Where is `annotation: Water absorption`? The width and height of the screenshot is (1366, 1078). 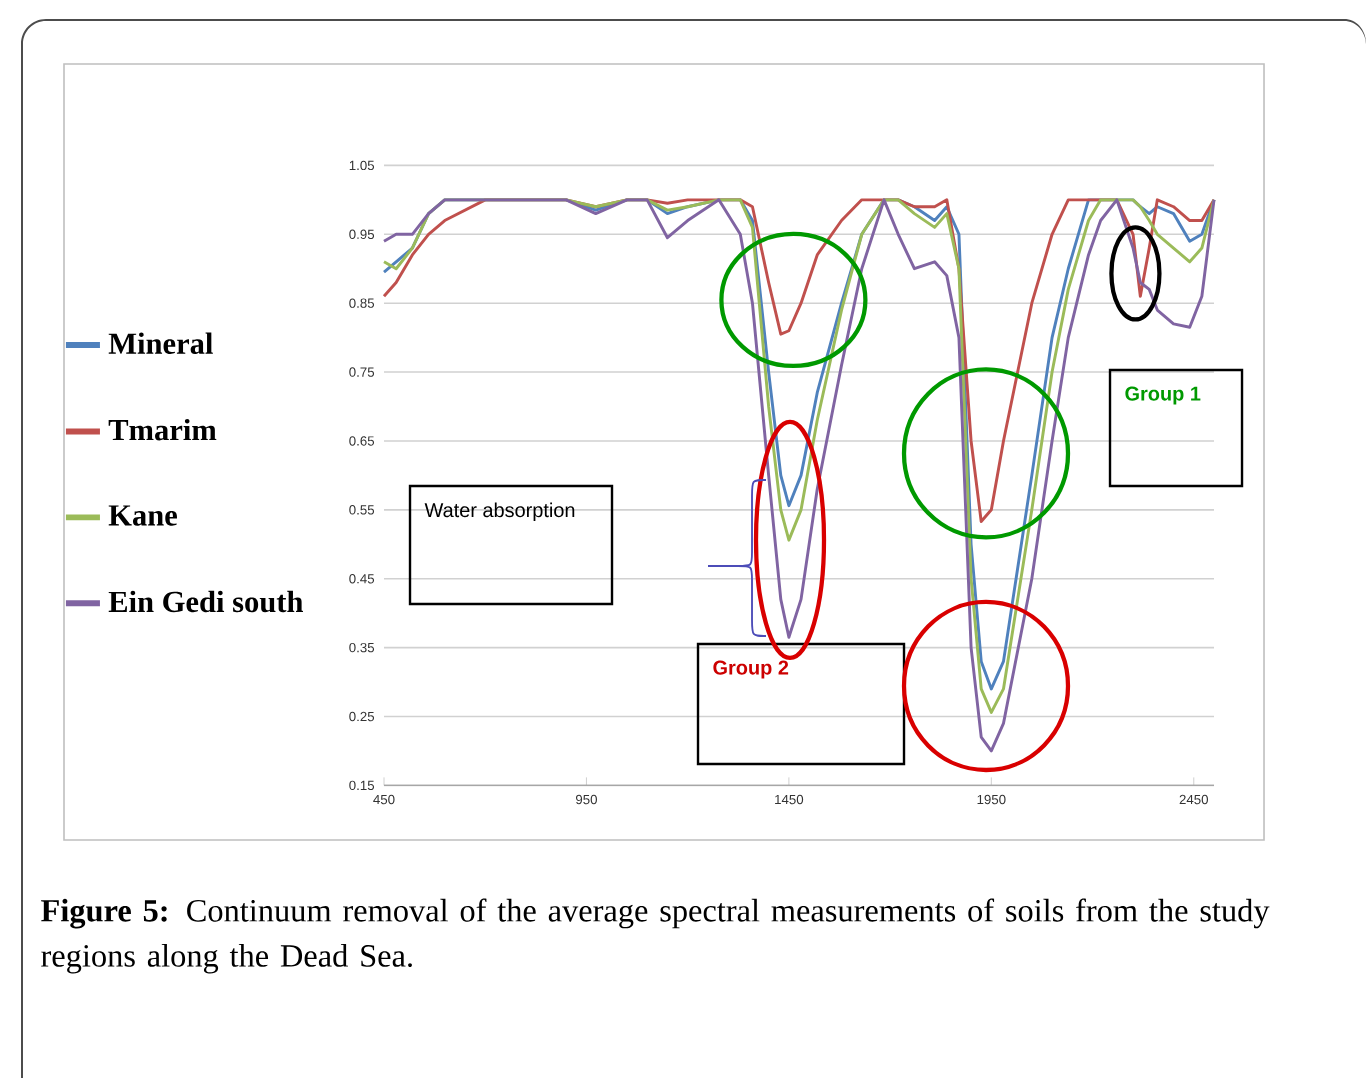
annotation: Water absorption is located at coordinates (499, 512).